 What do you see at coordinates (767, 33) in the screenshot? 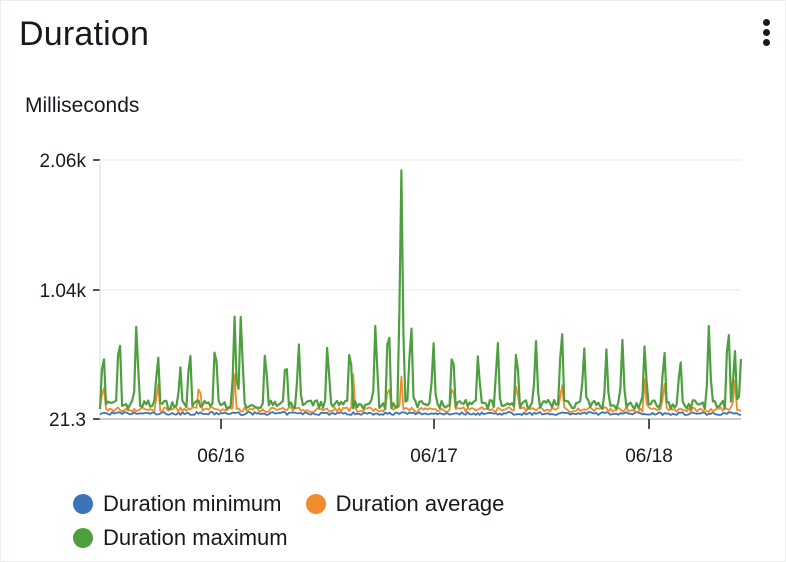
I see `more-options-icon` at bounding box center [767, 33].